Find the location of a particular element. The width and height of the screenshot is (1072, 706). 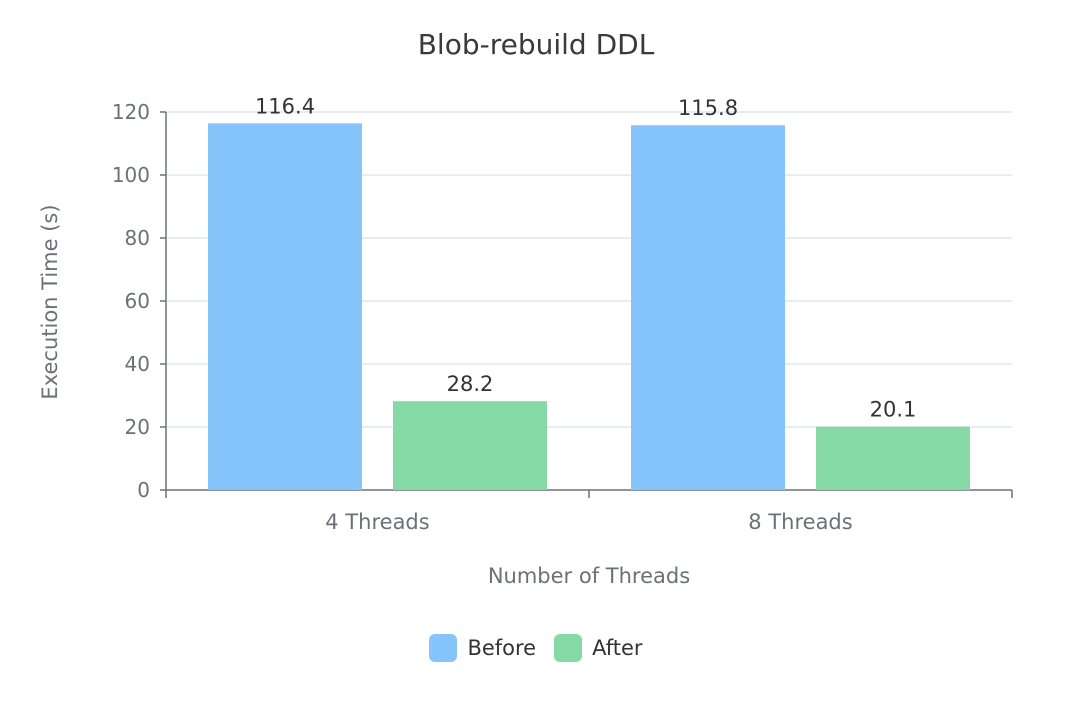

y-tick-label: 60 is located at coordinates (137, 301).